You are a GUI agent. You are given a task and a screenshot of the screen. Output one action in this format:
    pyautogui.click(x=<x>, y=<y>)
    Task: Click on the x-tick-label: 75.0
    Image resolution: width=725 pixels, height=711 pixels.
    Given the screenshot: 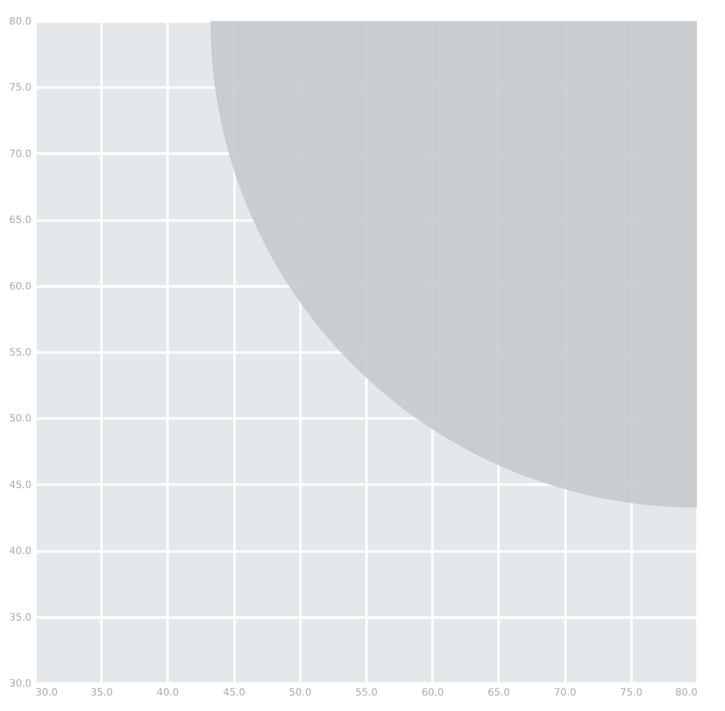 What is the action you would take?
    pyautogui.click(x=631, y=693)
    